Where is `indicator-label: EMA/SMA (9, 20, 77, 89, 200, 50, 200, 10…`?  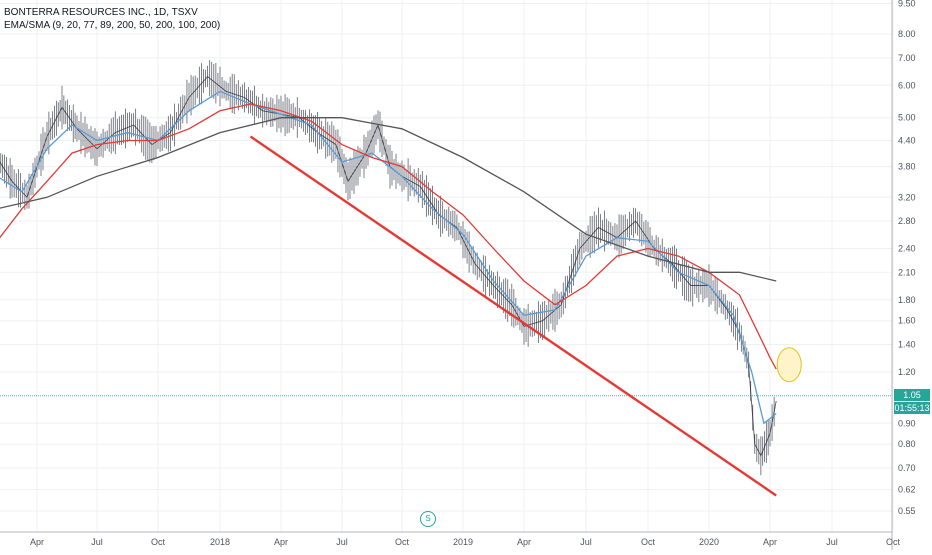
indicator-label: EMA/SMA (9, 20, 77, 89, 200, 50, 200, 10… is located at coordinates (112, 25).